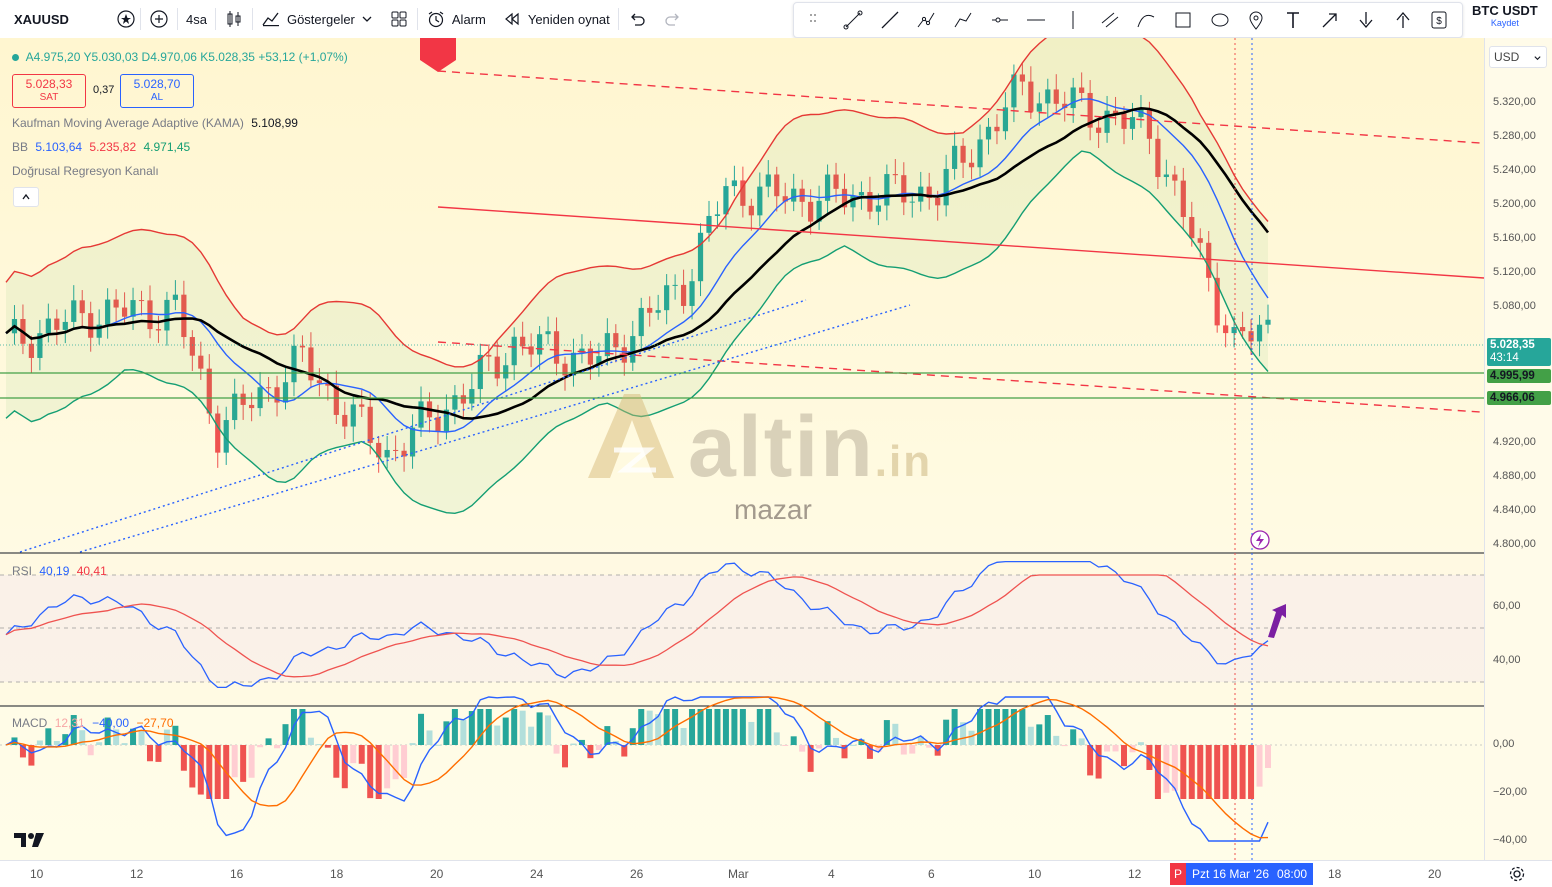  Describe the element at coordinates (93, 723) in the screenshot. I see `macd-legend: MACD 12,31 −40,00 −27,70` at that location.